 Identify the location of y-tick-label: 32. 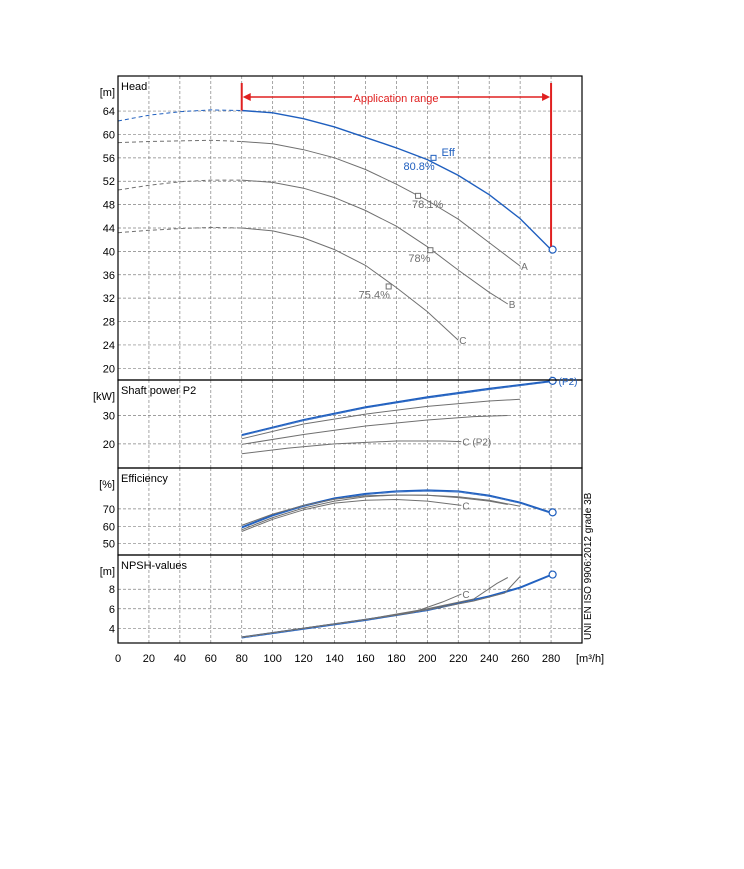
(109, 299).